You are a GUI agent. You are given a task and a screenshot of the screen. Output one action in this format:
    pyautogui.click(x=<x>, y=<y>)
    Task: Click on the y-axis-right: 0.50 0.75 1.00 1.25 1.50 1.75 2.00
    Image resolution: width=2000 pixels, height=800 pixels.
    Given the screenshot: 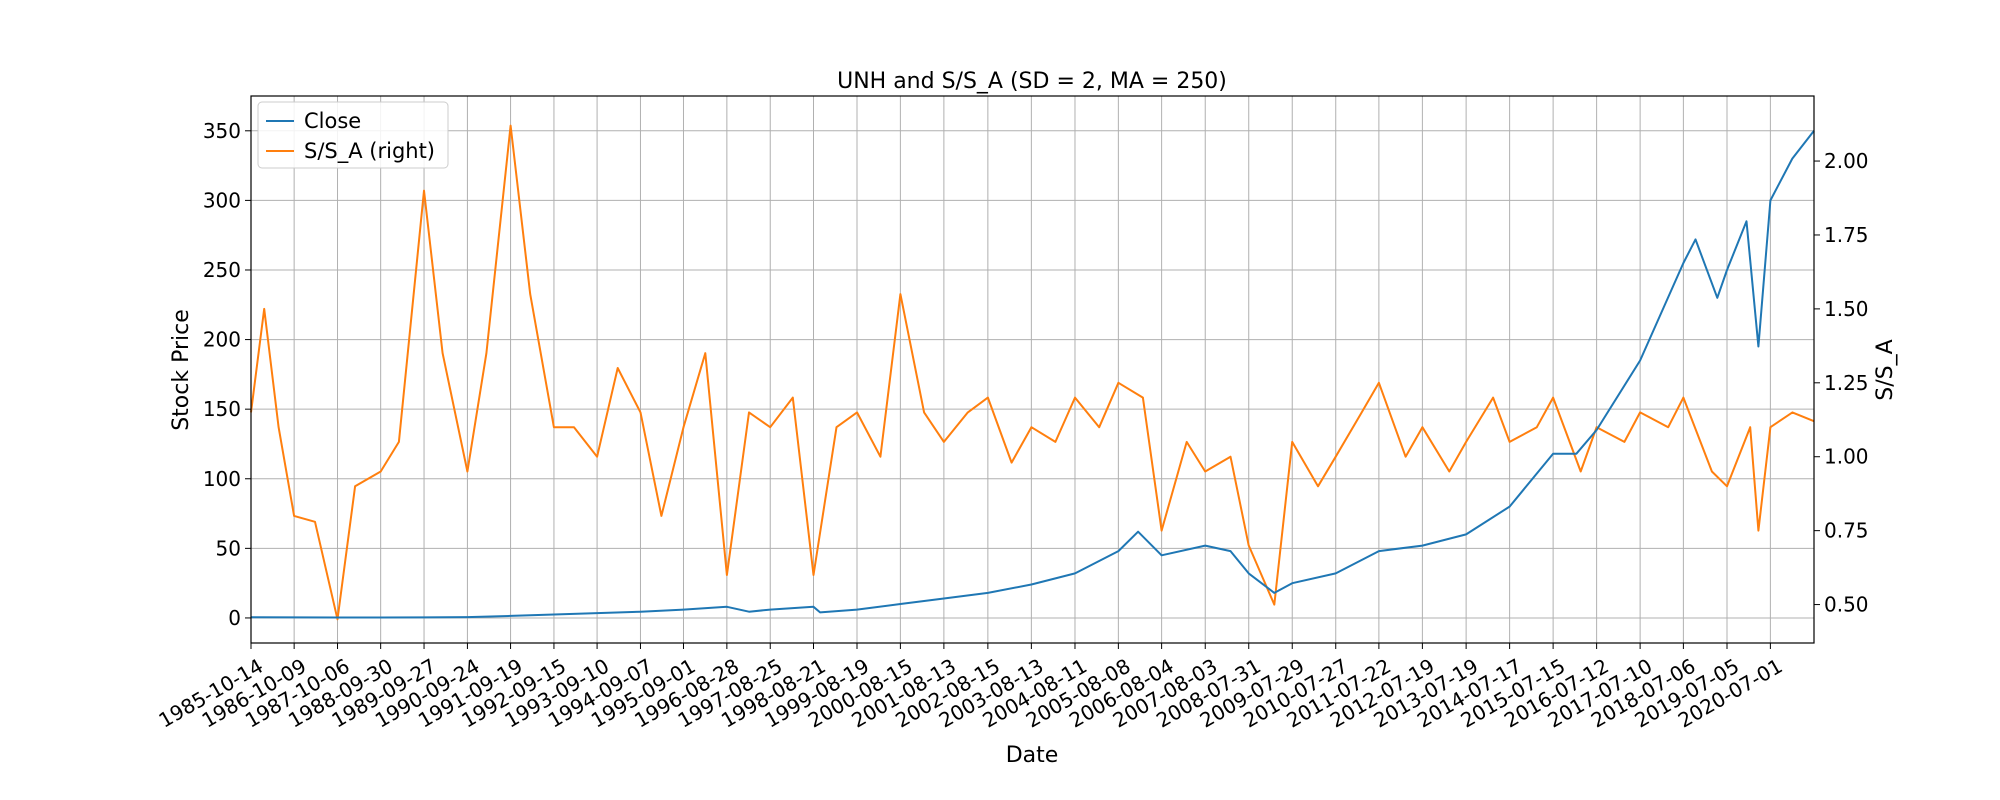 What is the action you would take?
    pyautogui.click(x=1841, y=383)
    